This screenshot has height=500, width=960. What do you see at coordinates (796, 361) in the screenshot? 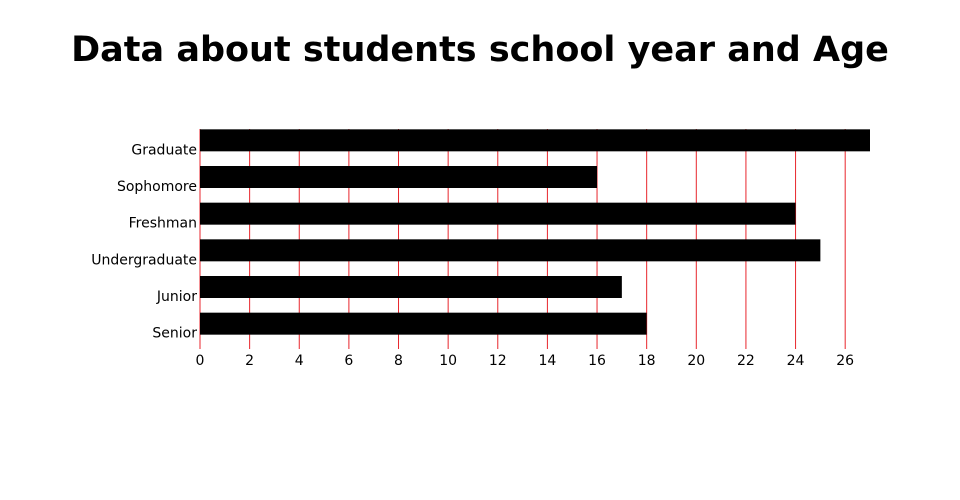
I see `x-tick-label: 24` at bounding box center [796, 361].